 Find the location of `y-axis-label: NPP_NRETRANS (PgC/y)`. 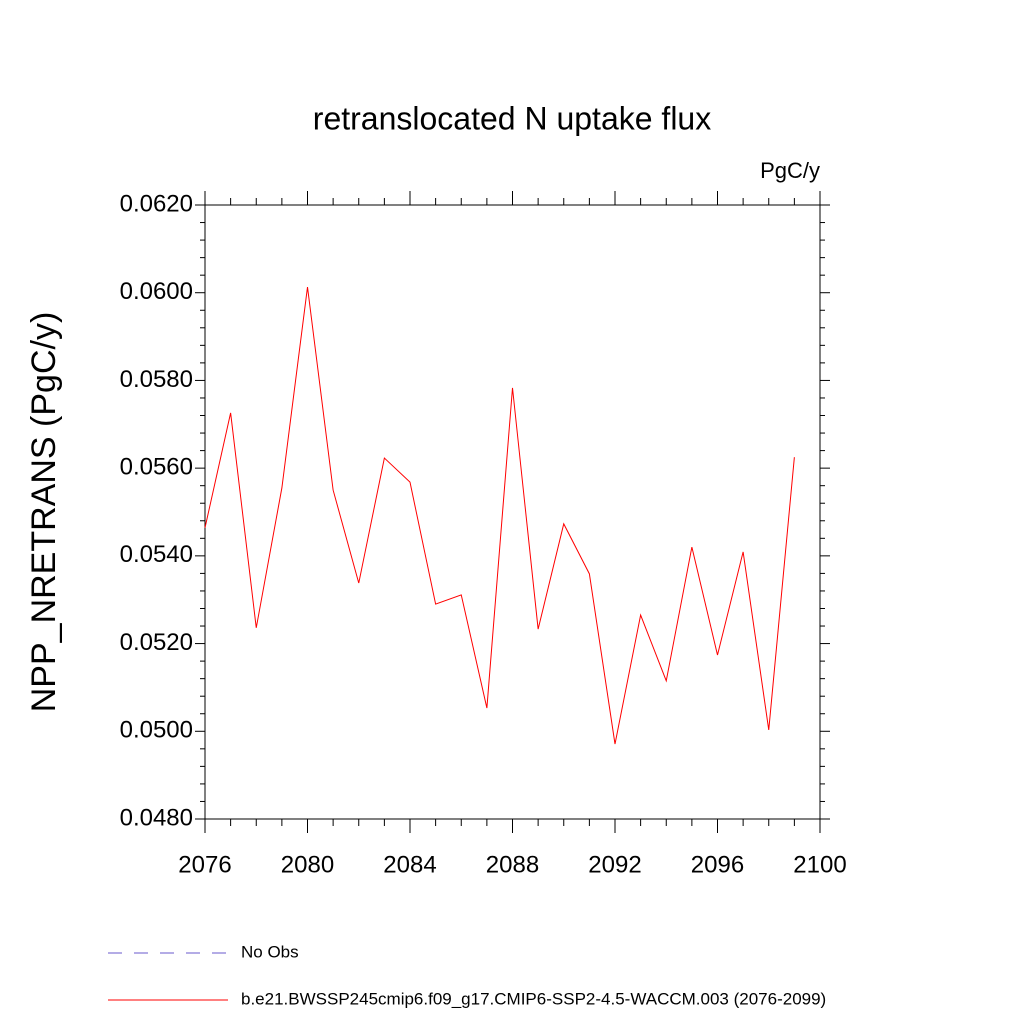

y-axis-label: NPP_NRETRANS (PgC/y) is located at coordinates (44, 512).